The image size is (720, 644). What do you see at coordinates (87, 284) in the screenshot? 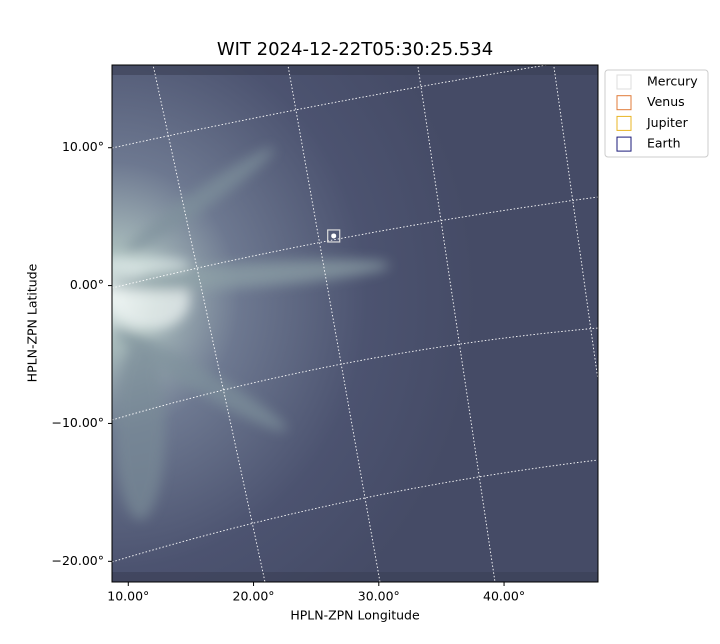
I see `y-tick-label: 0.00°` at bounding box center [87, 284].